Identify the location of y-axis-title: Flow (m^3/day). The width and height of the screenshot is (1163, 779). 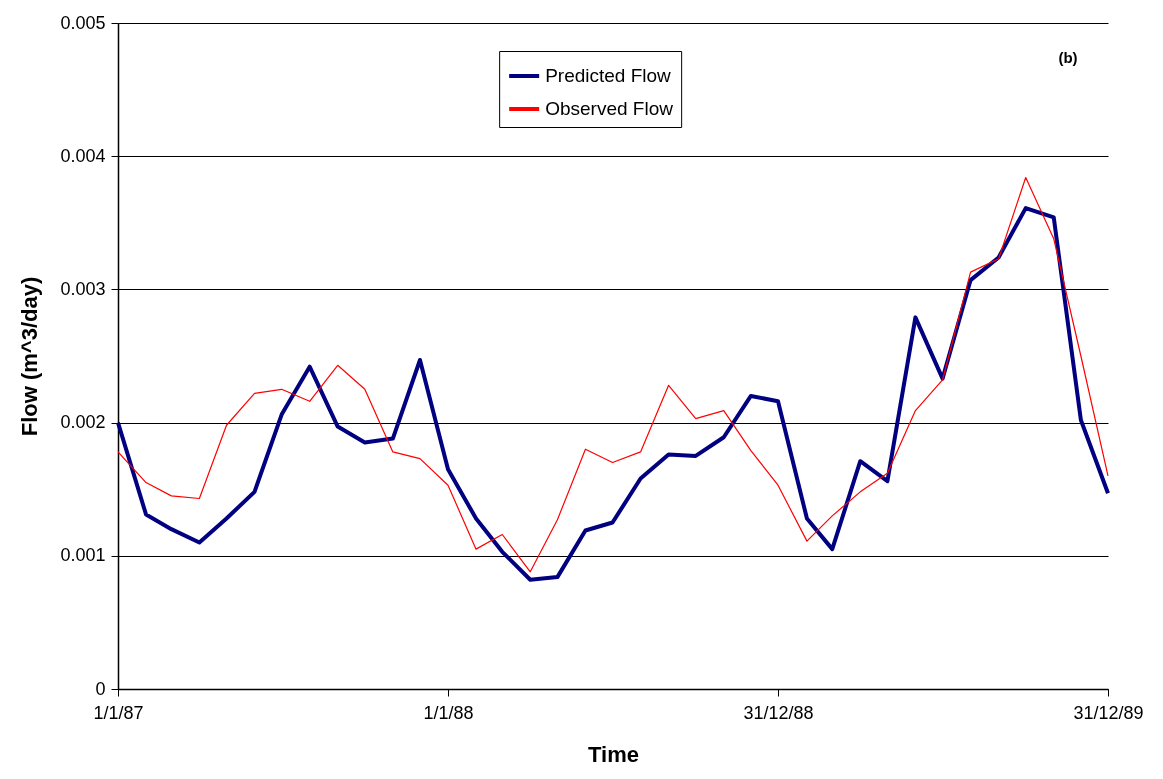
(30, 356).